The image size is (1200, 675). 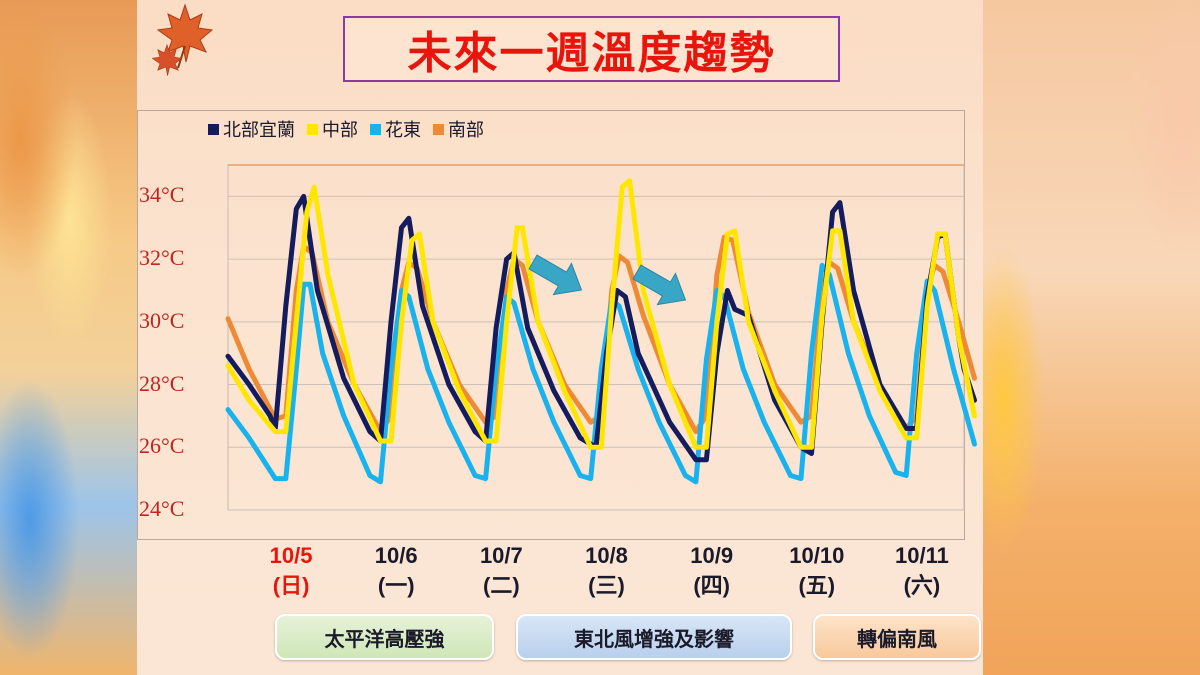 What do you see at coordinates (312, 129) in the screenshot?
I see `legend-swatch-central` at bounding box center [312, 129].